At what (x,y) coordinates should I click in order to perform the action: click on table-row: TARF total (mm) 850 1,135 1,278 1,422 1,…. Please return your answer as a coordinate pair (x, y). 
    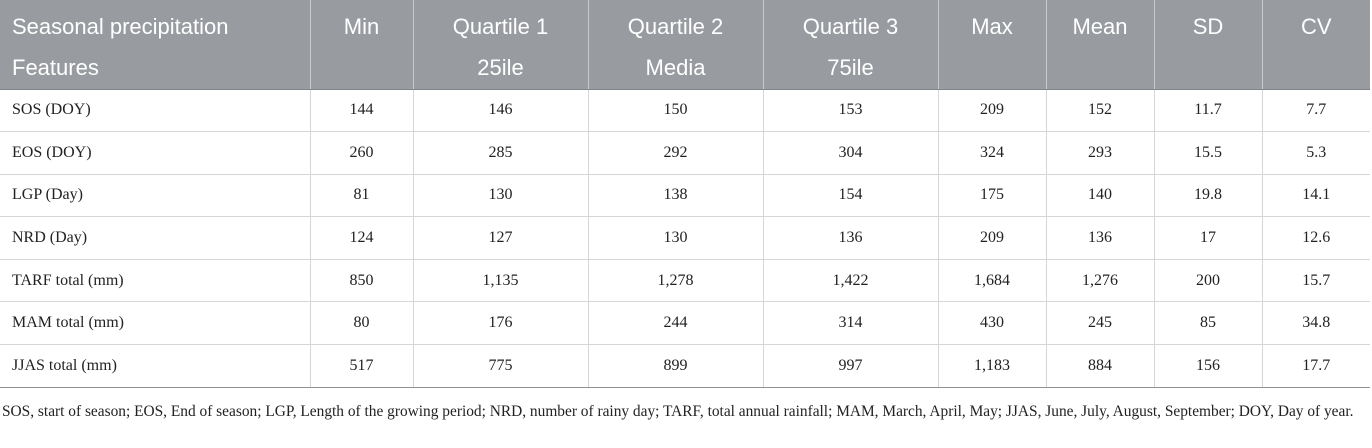
    Looking at the image, I should click on (685, 281).